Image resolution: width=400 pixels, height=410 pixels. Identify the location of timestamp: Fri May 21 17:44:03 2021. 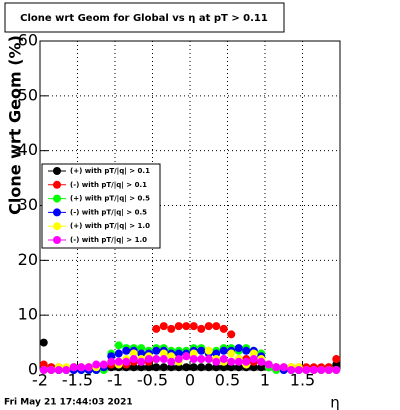
(68, 403).